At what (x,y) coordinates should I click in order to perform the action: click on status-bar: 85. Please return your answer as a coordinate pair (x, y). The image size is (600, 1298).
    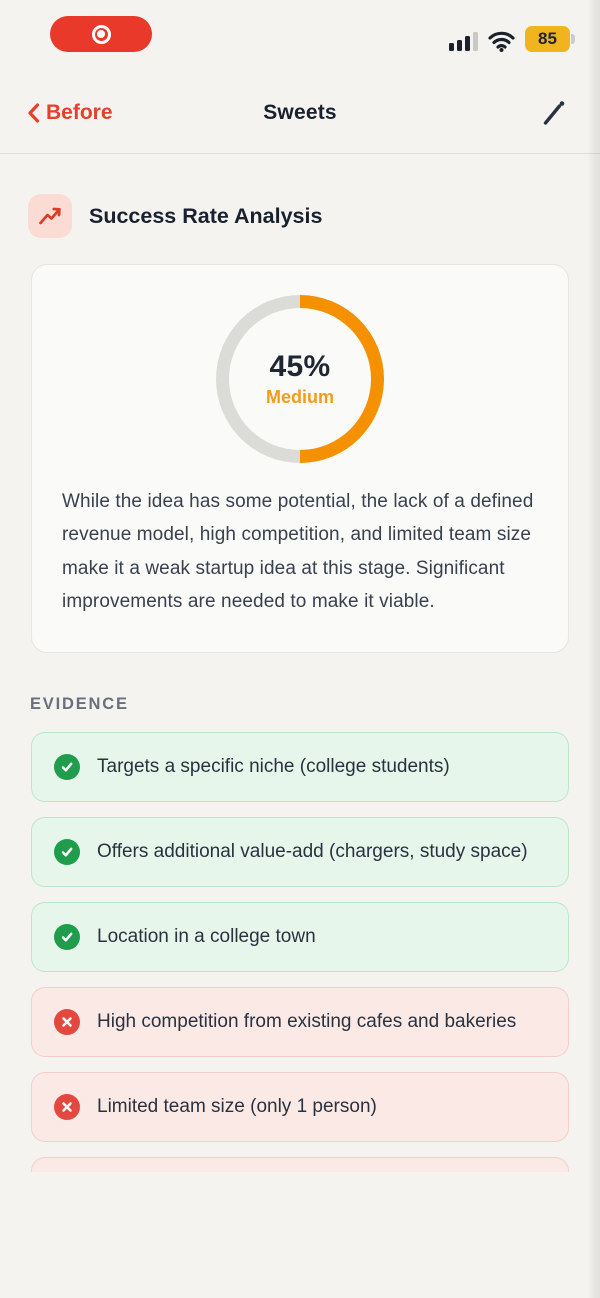
    Looking at the image, I should click on (300, 36).